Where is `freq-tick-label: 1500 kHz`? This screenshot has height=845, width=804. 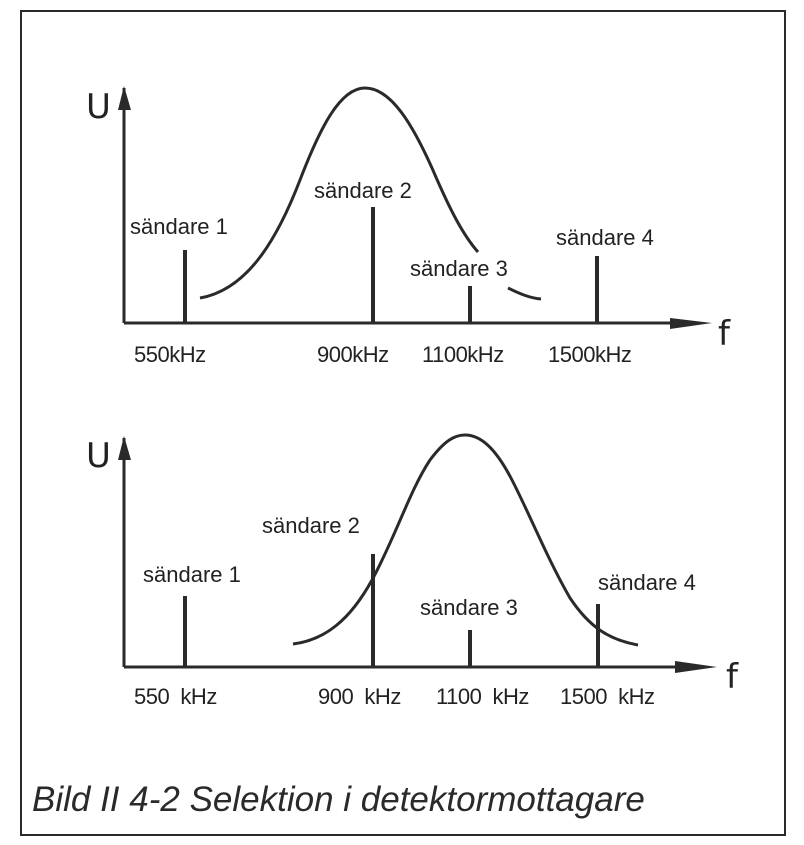 freq-tick-label: 1500 kHz is located at coordinates (607, 696).